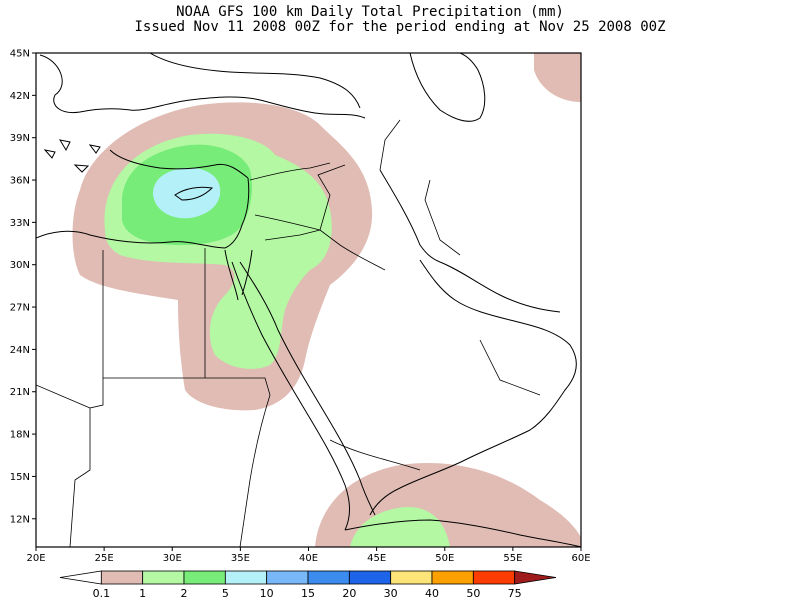  I want to click on colorbar-legend: 0.1 1 2 5 10 15 20 30 40 50 75, so click(308, 585).